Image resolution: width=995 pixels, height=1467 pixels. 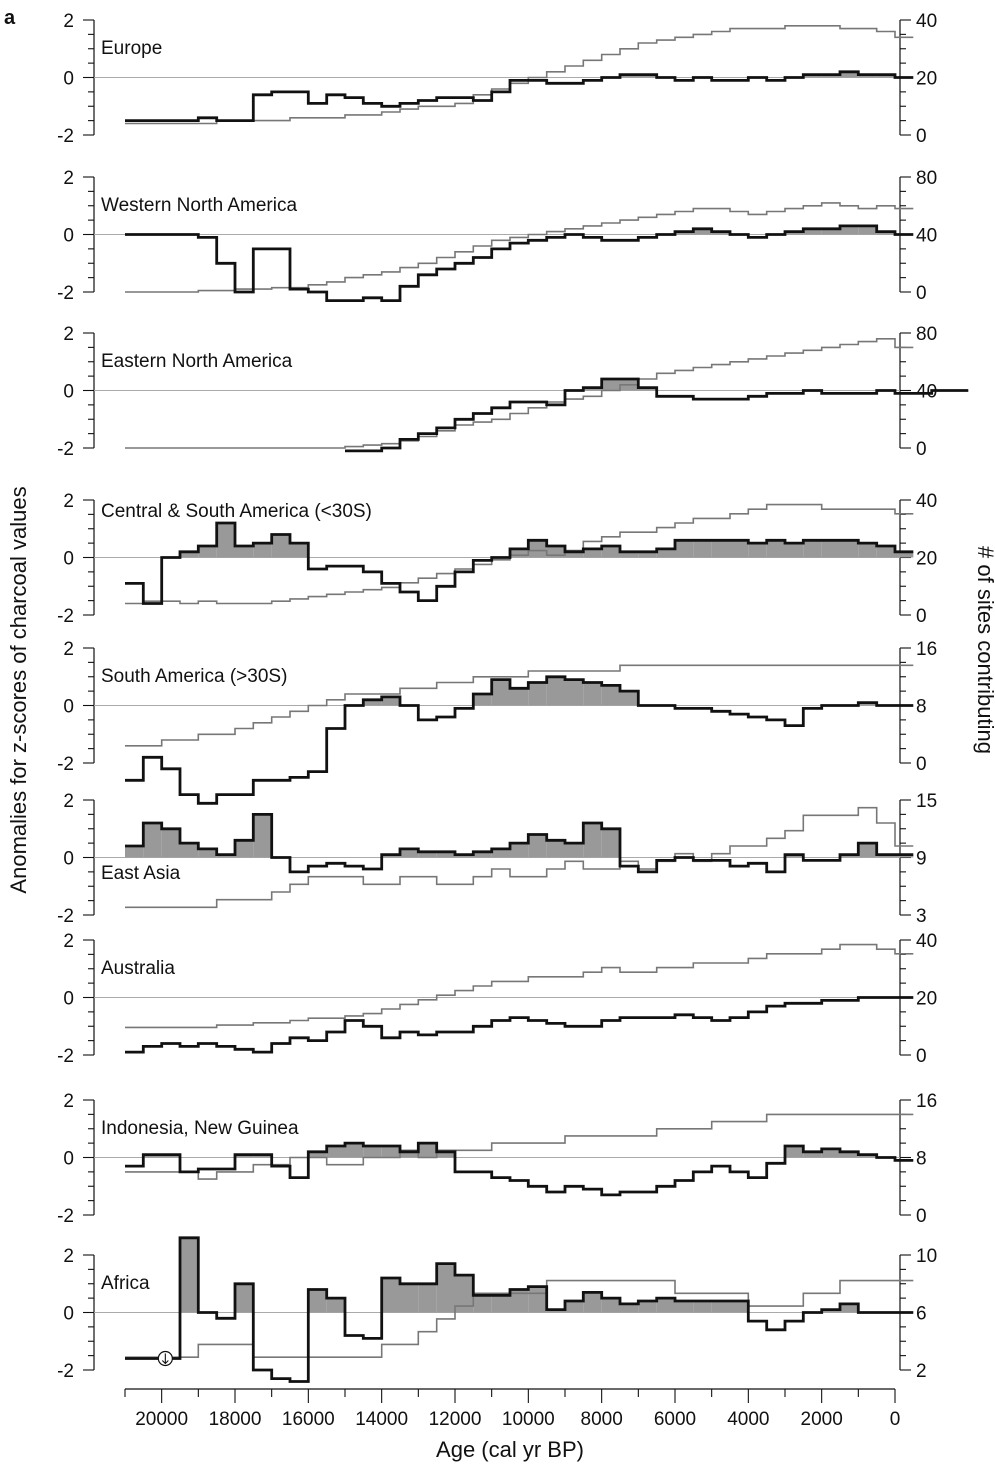 I want to click on x-tick-label: 10000, so click(x=528, y=1419).